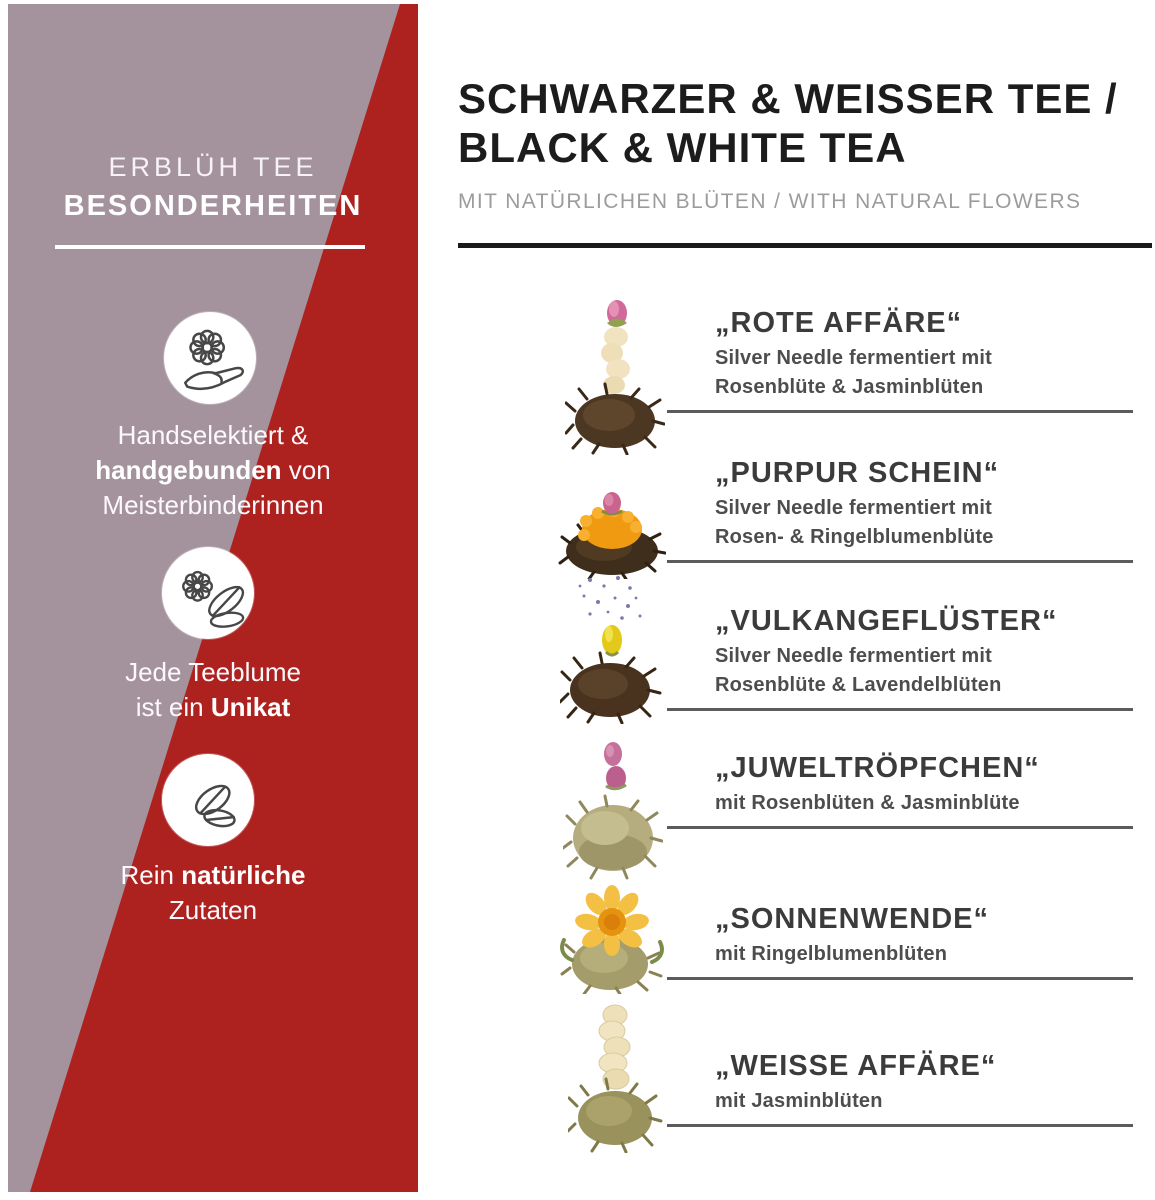 The height and width of the screenshot is (1200, 1155). What do you see at coordinates (788, 98) in the screenshot?
I see `page-title-line1: SCHWARZER & WEISSER TEE /` at bounding box center [788, 98].